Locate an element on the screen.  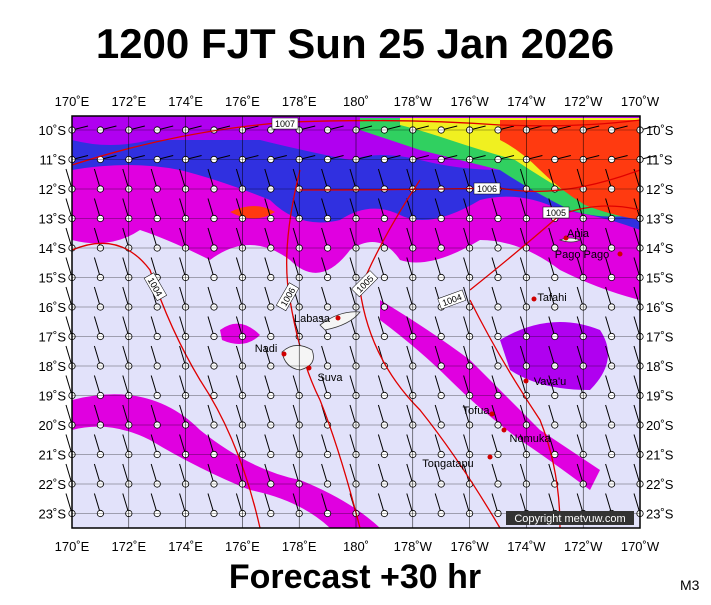
lat-label-left: 19˚S is located at coordinates (53, 396).